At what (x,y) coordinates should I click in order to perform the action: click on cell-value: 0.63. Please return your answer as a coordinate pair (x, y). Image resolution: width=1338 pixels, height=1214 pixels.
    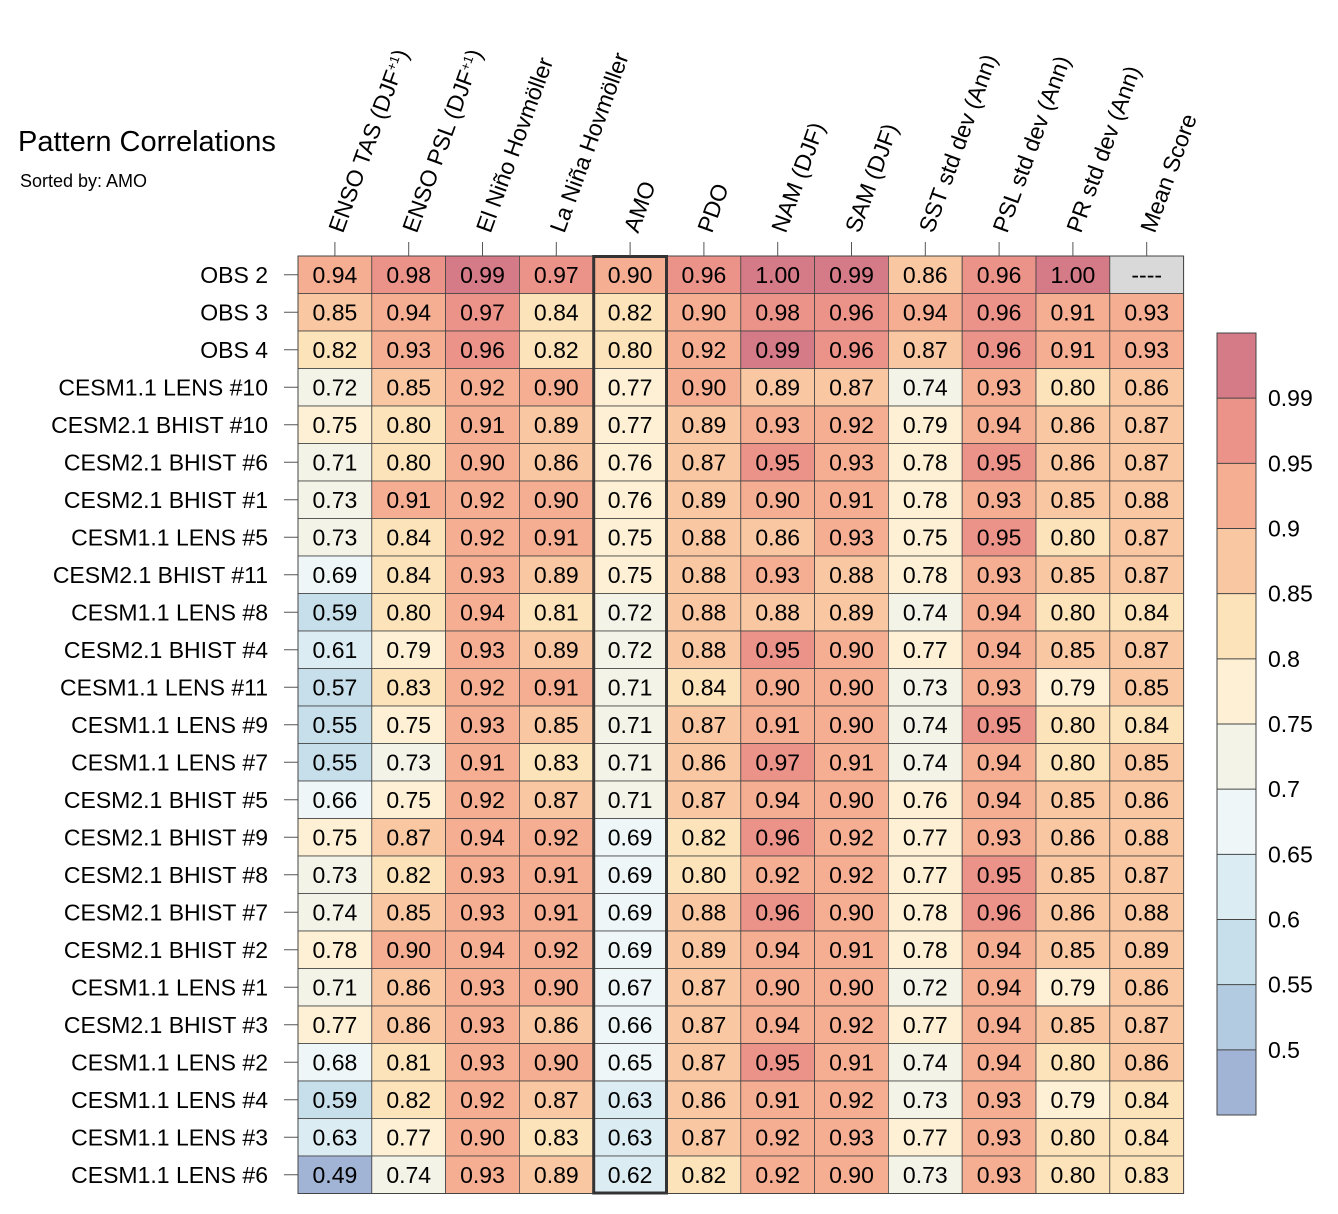
    Looking at the image, I should click on (630, 1100).